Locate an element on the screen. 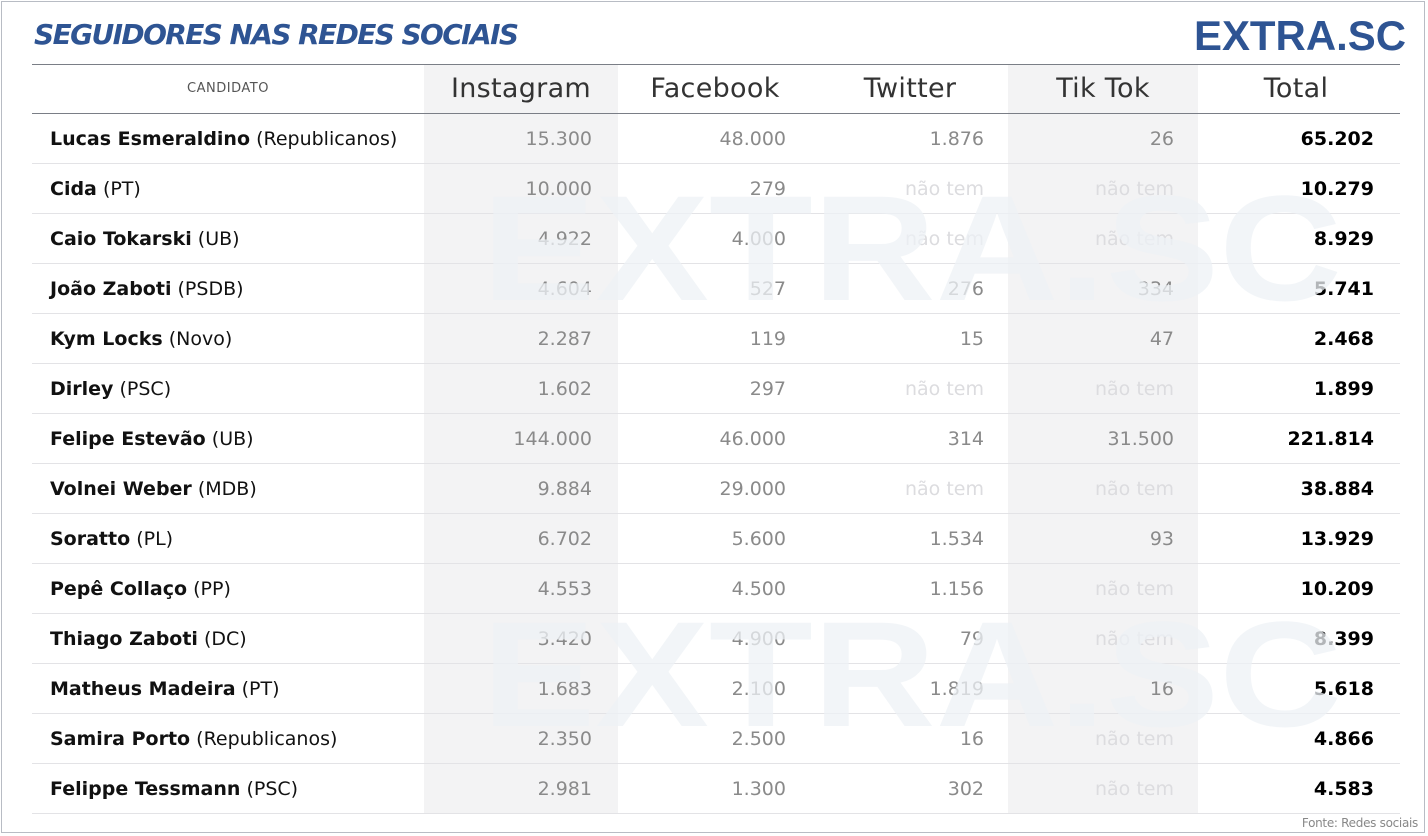 The height and width of the screenshot is (836, 1428). facebook-value: 527 is located at coordinates (767, 289).